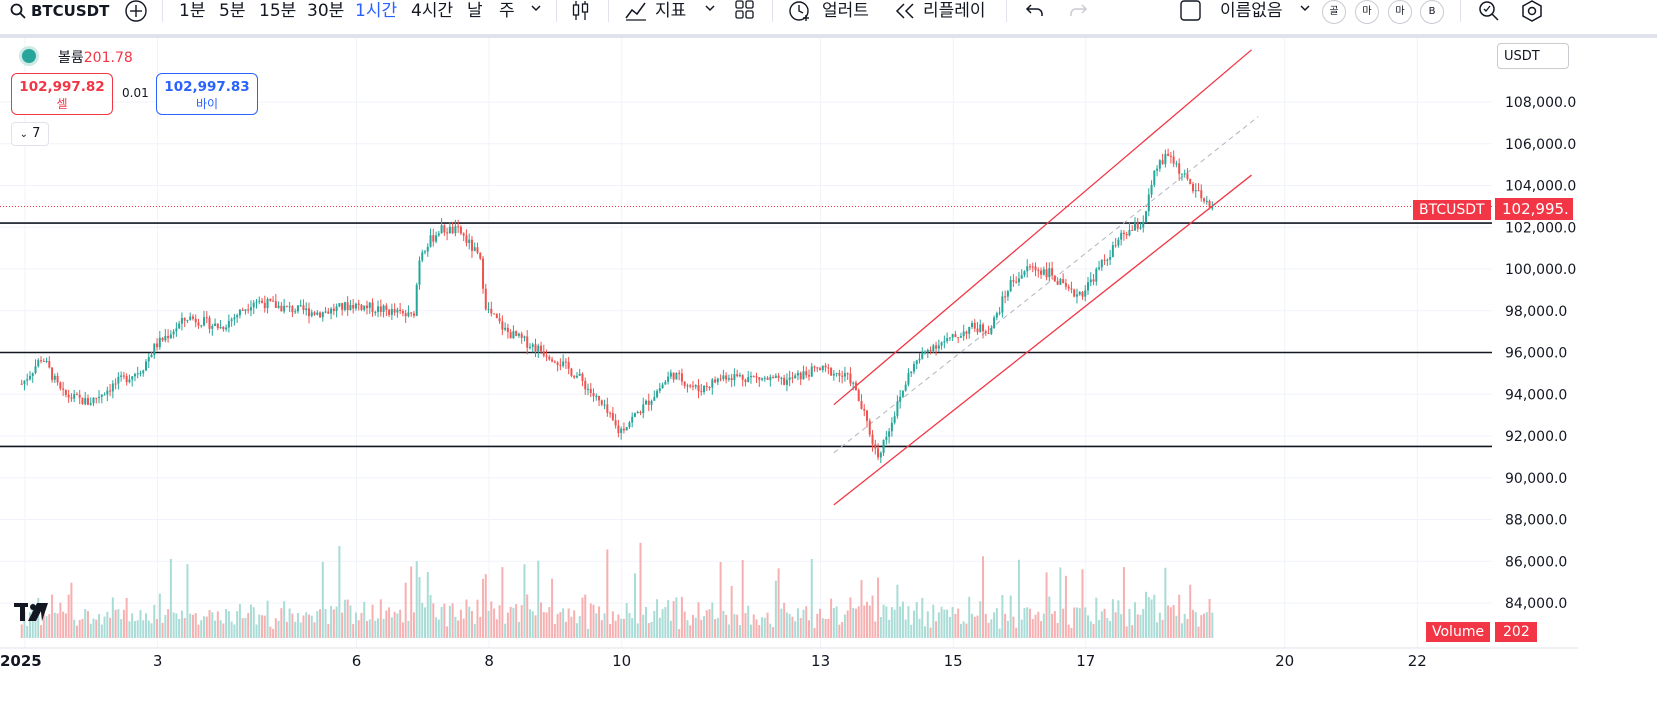  I want to click on legend-collapse-button: ⌄ 7, so click(30, 134).